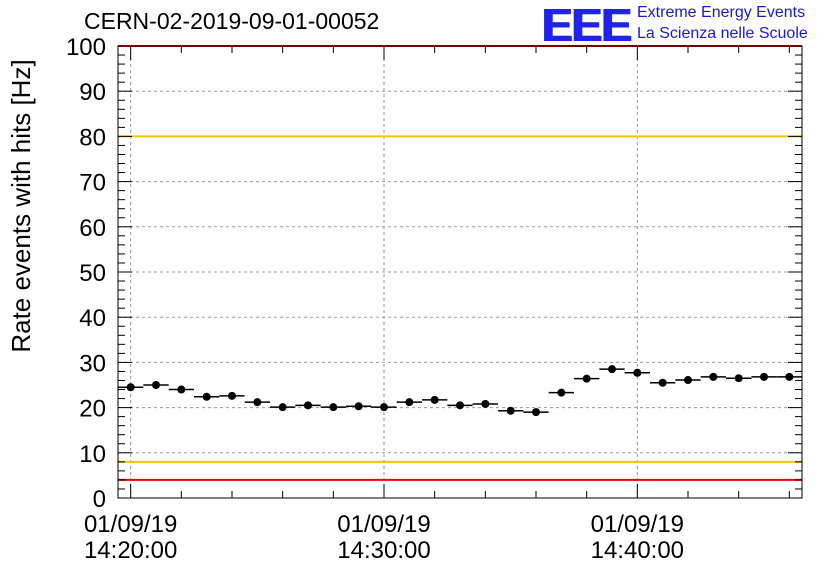  Describe the element at coordinates (722, 33) in the screenshot. I see `logo-line-2: La Scienza nelle Scuole` at that location.